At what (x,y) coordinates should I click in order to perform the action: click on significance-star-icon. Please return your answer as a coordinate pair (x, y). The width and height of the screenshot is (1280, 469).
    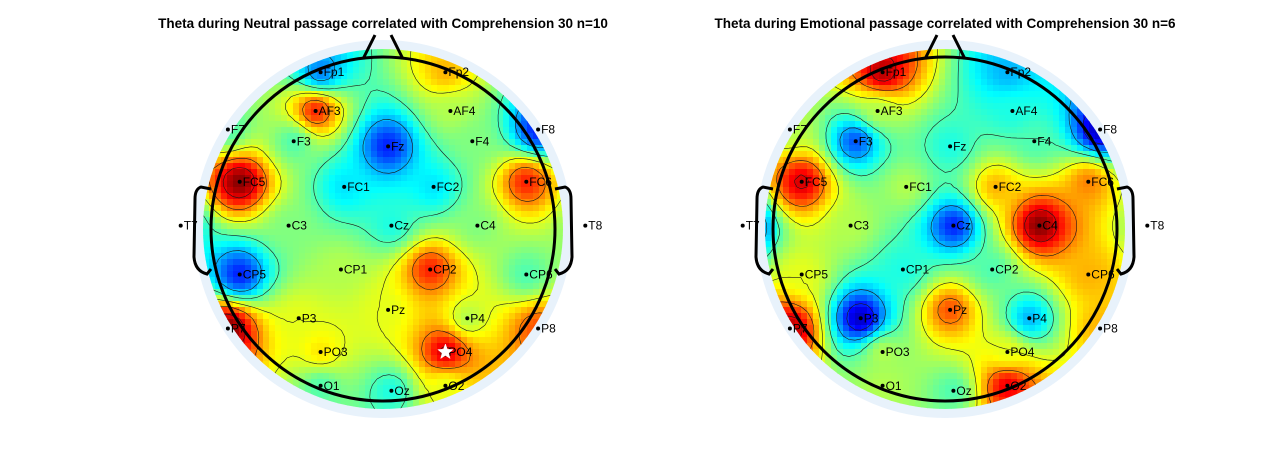
    Looking at the image, I should click on (445, 351).